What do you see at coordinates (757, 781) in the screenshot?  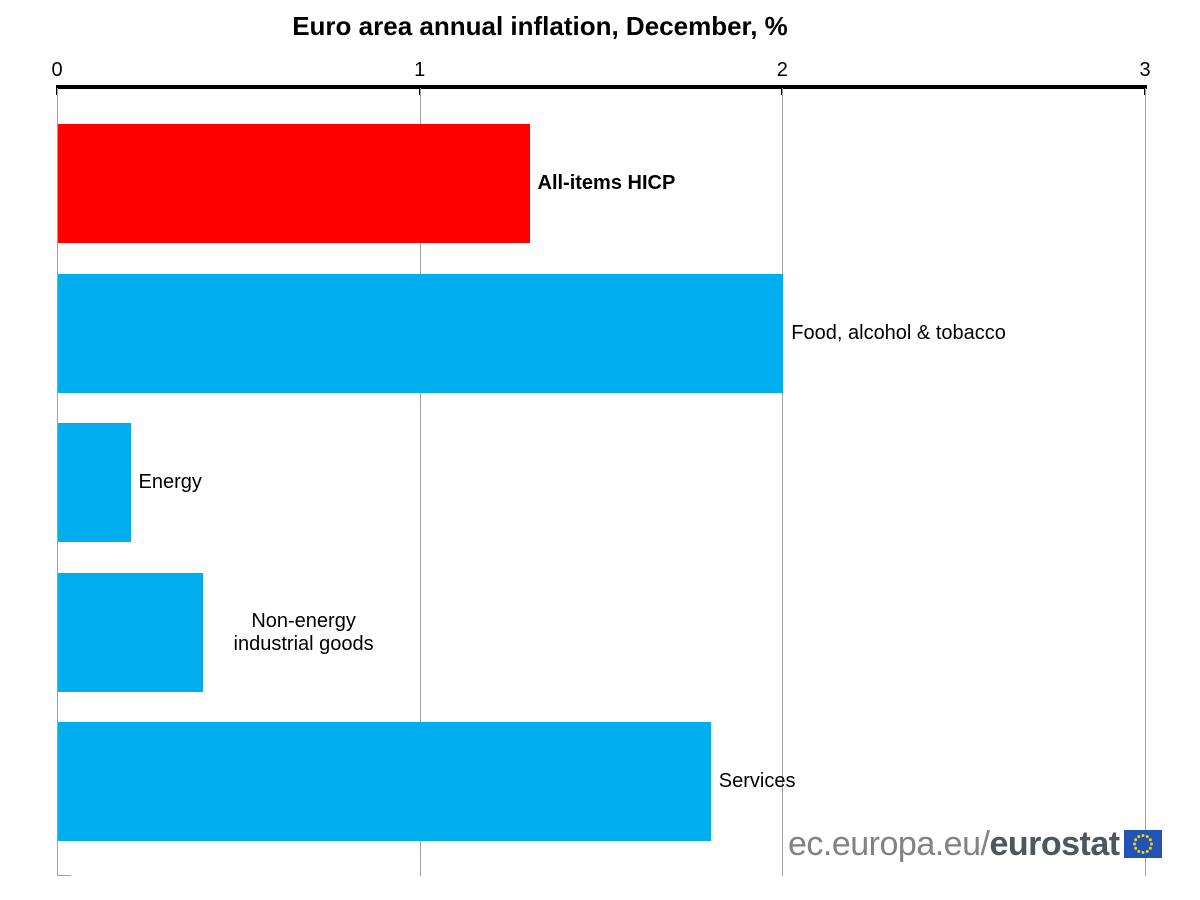 I see `bar-label-services: Services` at bounding box center [757, 781].